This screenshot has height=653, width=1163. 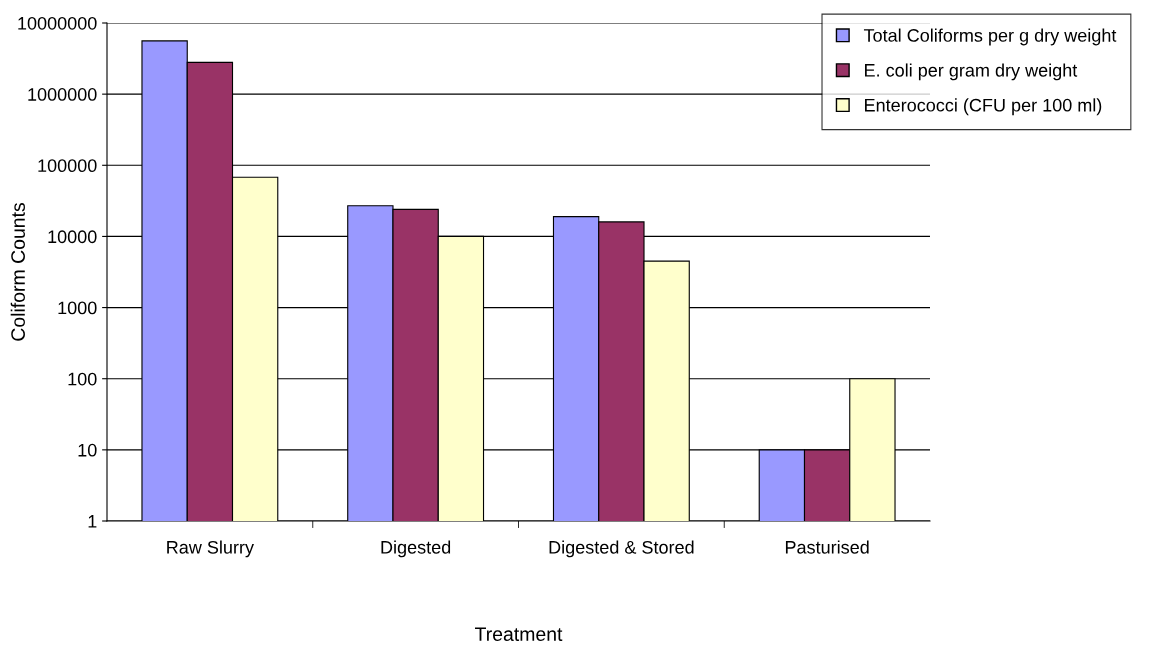 I want to click on y-tick-label: 10000, so click(x=72, y=237).